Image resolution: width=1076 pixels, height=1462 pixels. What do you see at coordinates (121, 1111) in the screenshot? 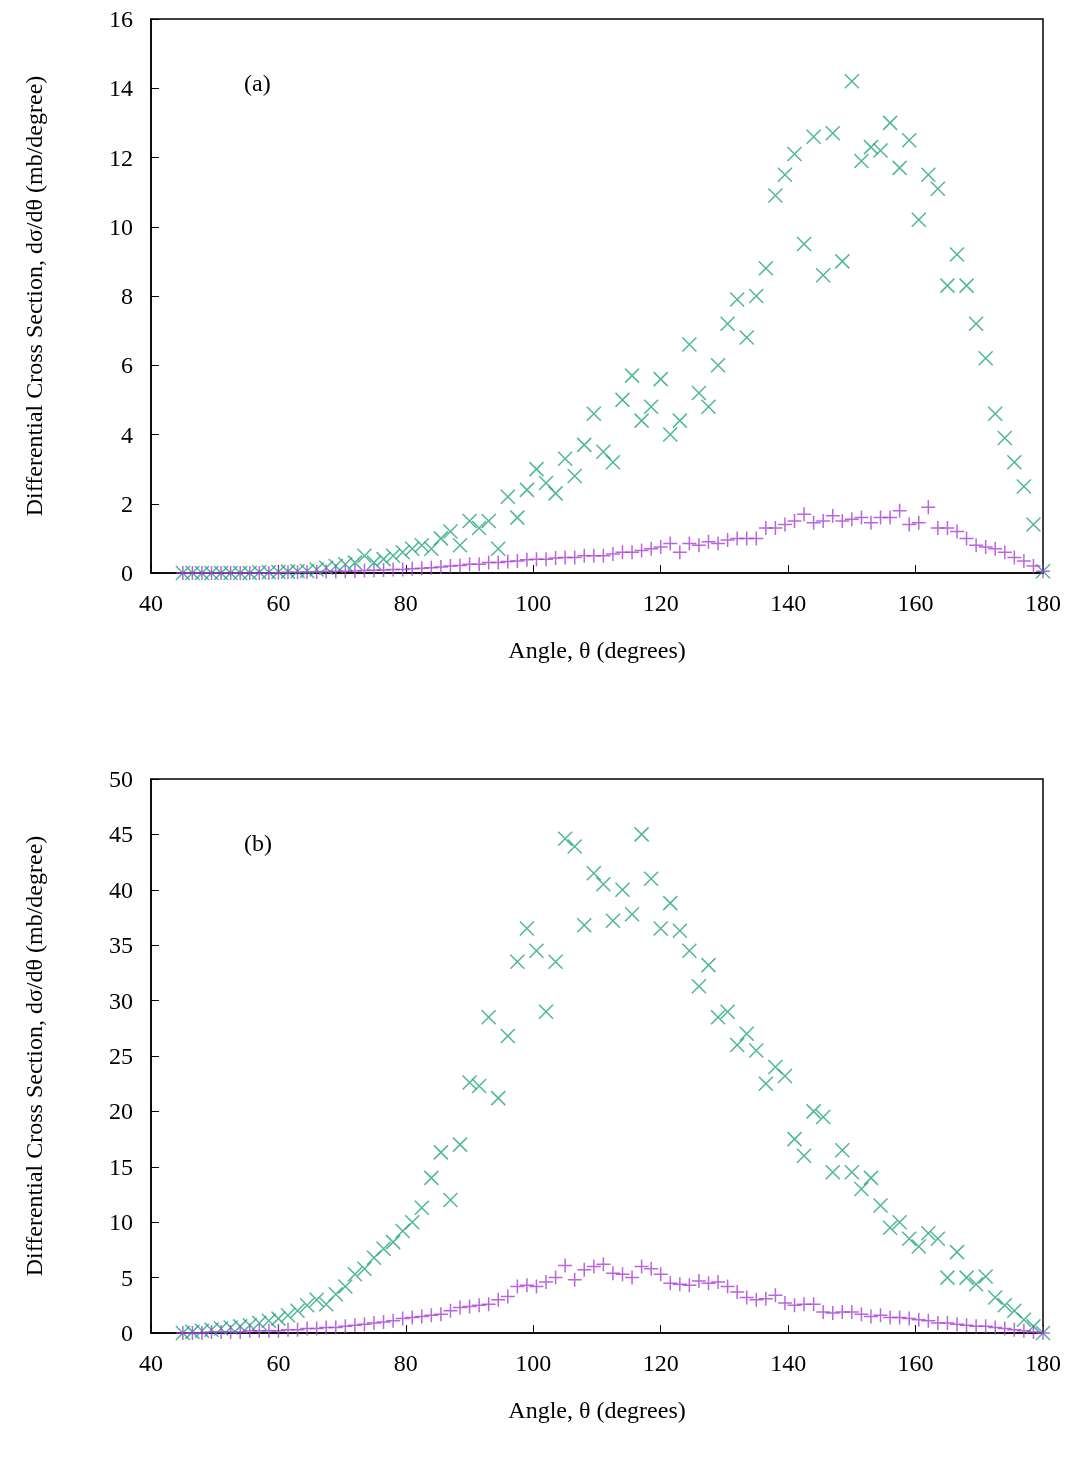
I see `y-tick-label: 20` at bounding box center [121, 1111].